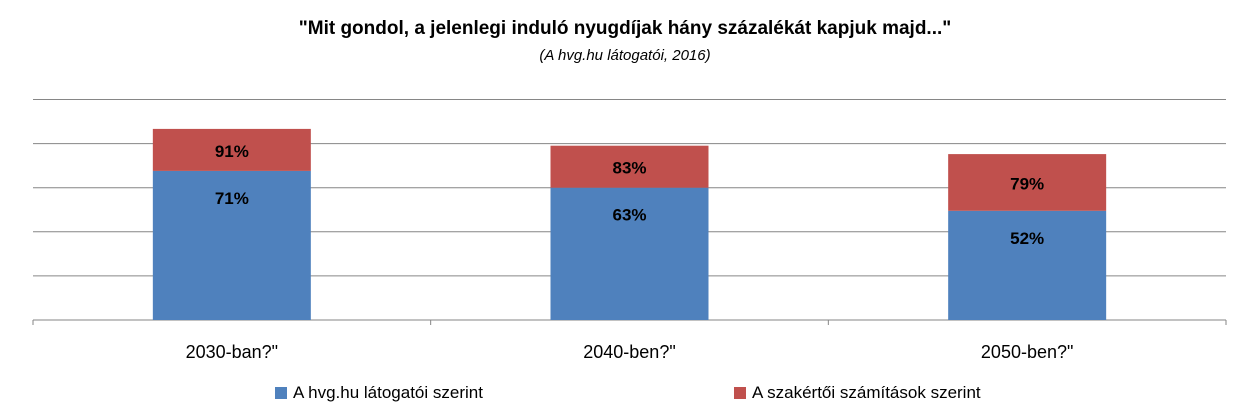 Image resolution: width=1250 pixels, height=413 pixels. I want to click on legend-swatch-visitors, so click(281, 393).